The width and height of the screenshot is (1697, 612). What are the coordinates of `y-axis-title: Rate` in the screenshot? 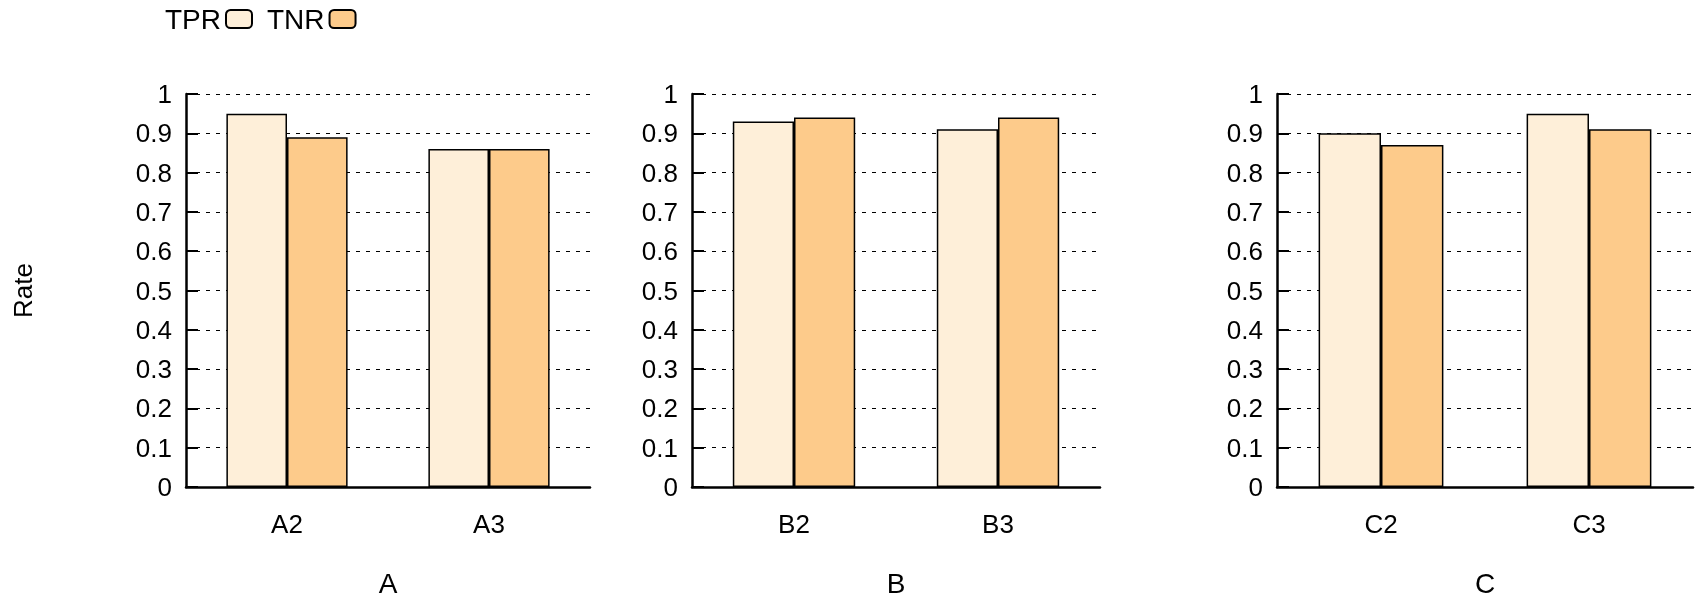 It's located at (23, 290).